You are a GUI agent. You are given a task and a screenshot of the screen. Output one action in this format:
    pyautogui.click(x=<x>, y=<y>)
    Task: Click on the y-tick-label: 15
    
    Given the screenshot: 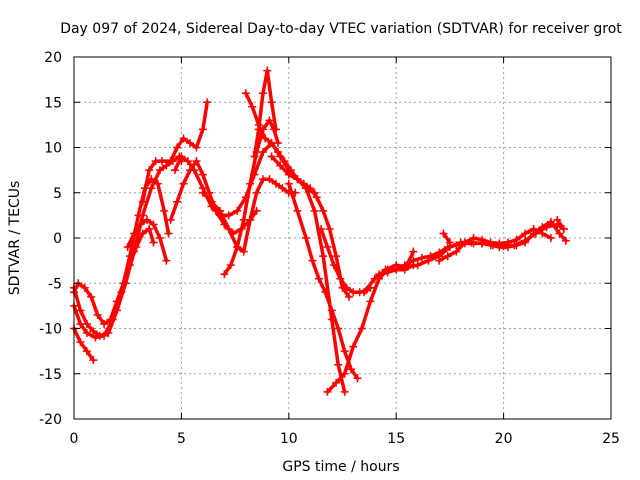 What is the action you would take?
    pyautogui.click(x=53, y=103)
    